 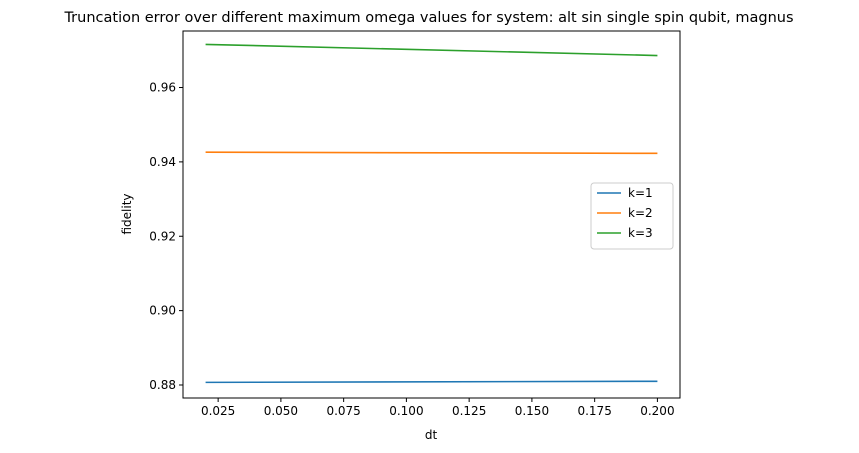 I want to click on x-tick-label: 0.075, so click(x=343, y=411).